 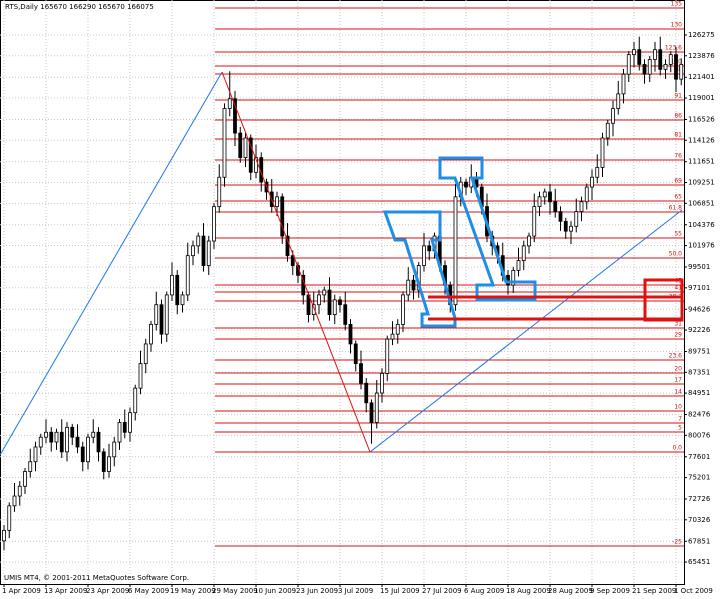 What do you see at coordinates (701, 162) in the screenshot?
I see `y-tick-label: 111651` at bounding box center [701, 162].